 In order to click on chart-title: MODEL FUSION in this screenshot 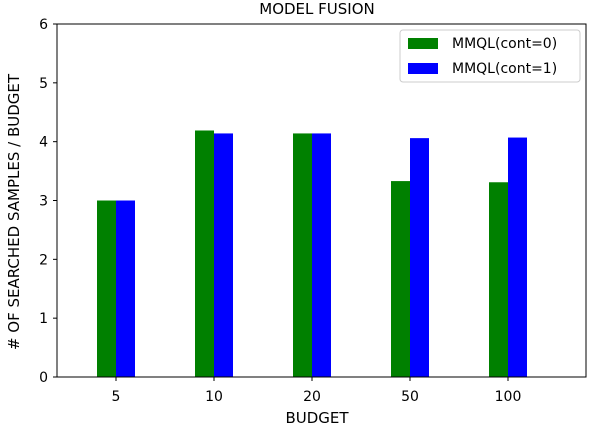, I will do `click(316, 9)`.